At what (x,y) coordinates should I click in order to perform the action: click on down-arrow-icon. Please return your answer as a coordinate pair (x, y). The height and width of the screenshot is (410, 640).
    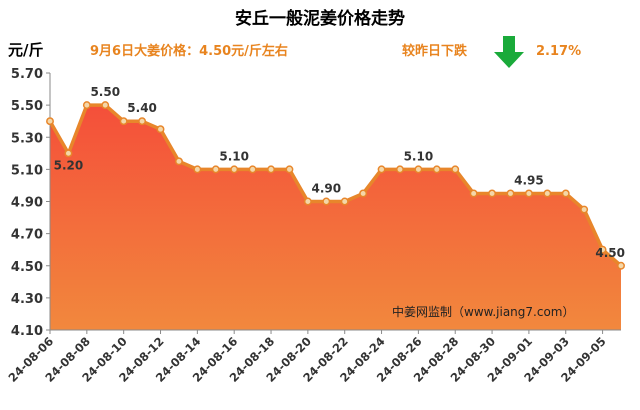
    Looking at the image, I should click on (509, 52).